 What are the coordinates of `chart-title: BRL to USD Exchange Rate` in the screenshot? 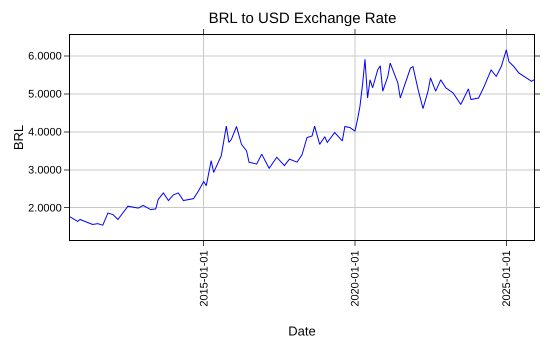 It's located at (302, 18).